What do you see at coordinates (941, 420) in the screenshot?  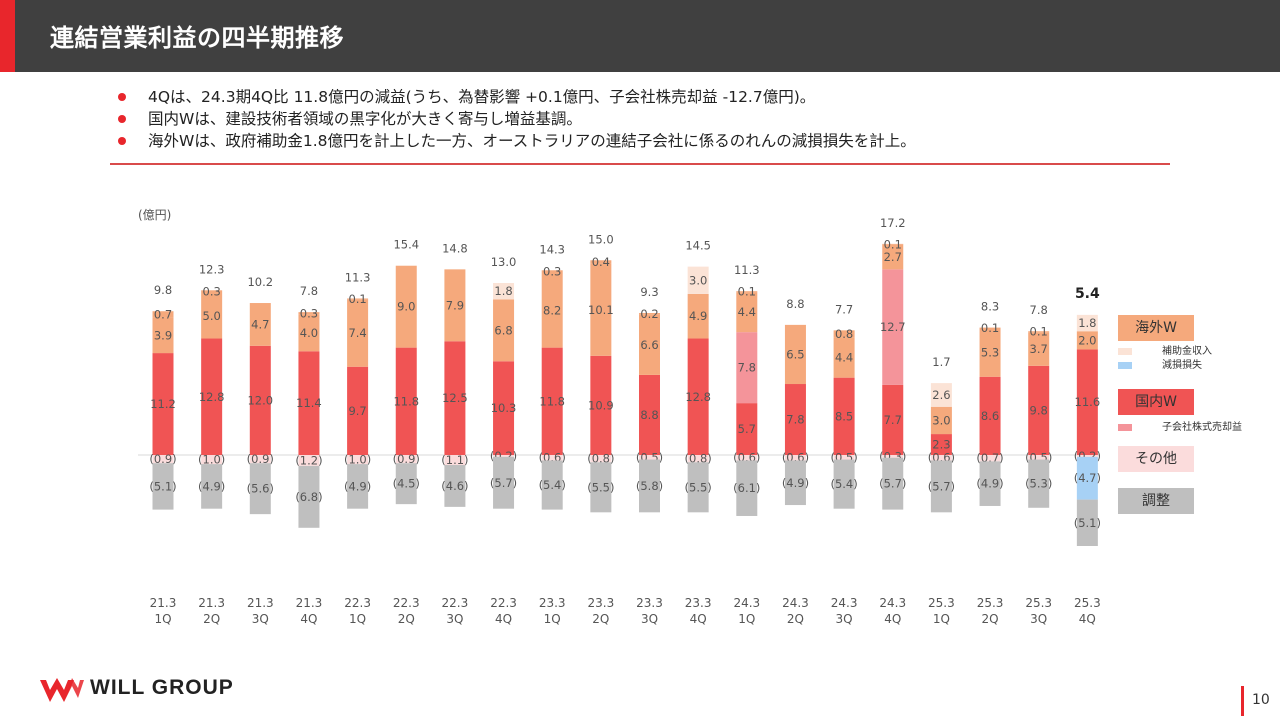 I see `data-label-kaigai: 3.0` at bounding box center [941, 420].